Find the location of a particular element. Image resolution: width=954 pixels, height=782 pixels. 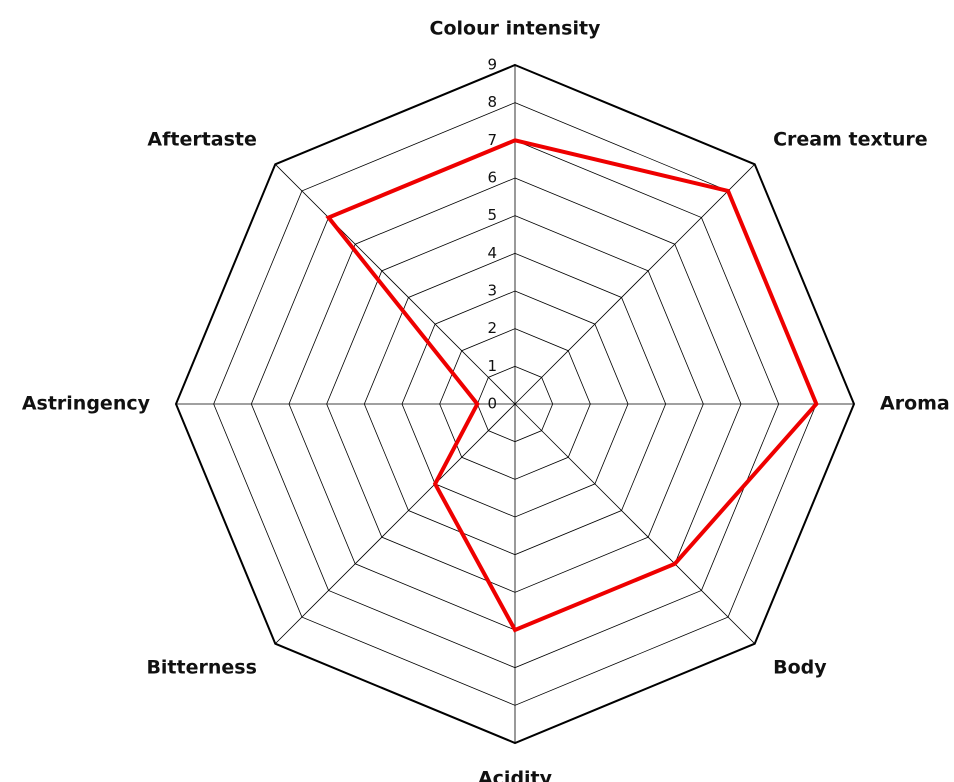

r-tick-label: 8 is located at coordinates (492, 102).